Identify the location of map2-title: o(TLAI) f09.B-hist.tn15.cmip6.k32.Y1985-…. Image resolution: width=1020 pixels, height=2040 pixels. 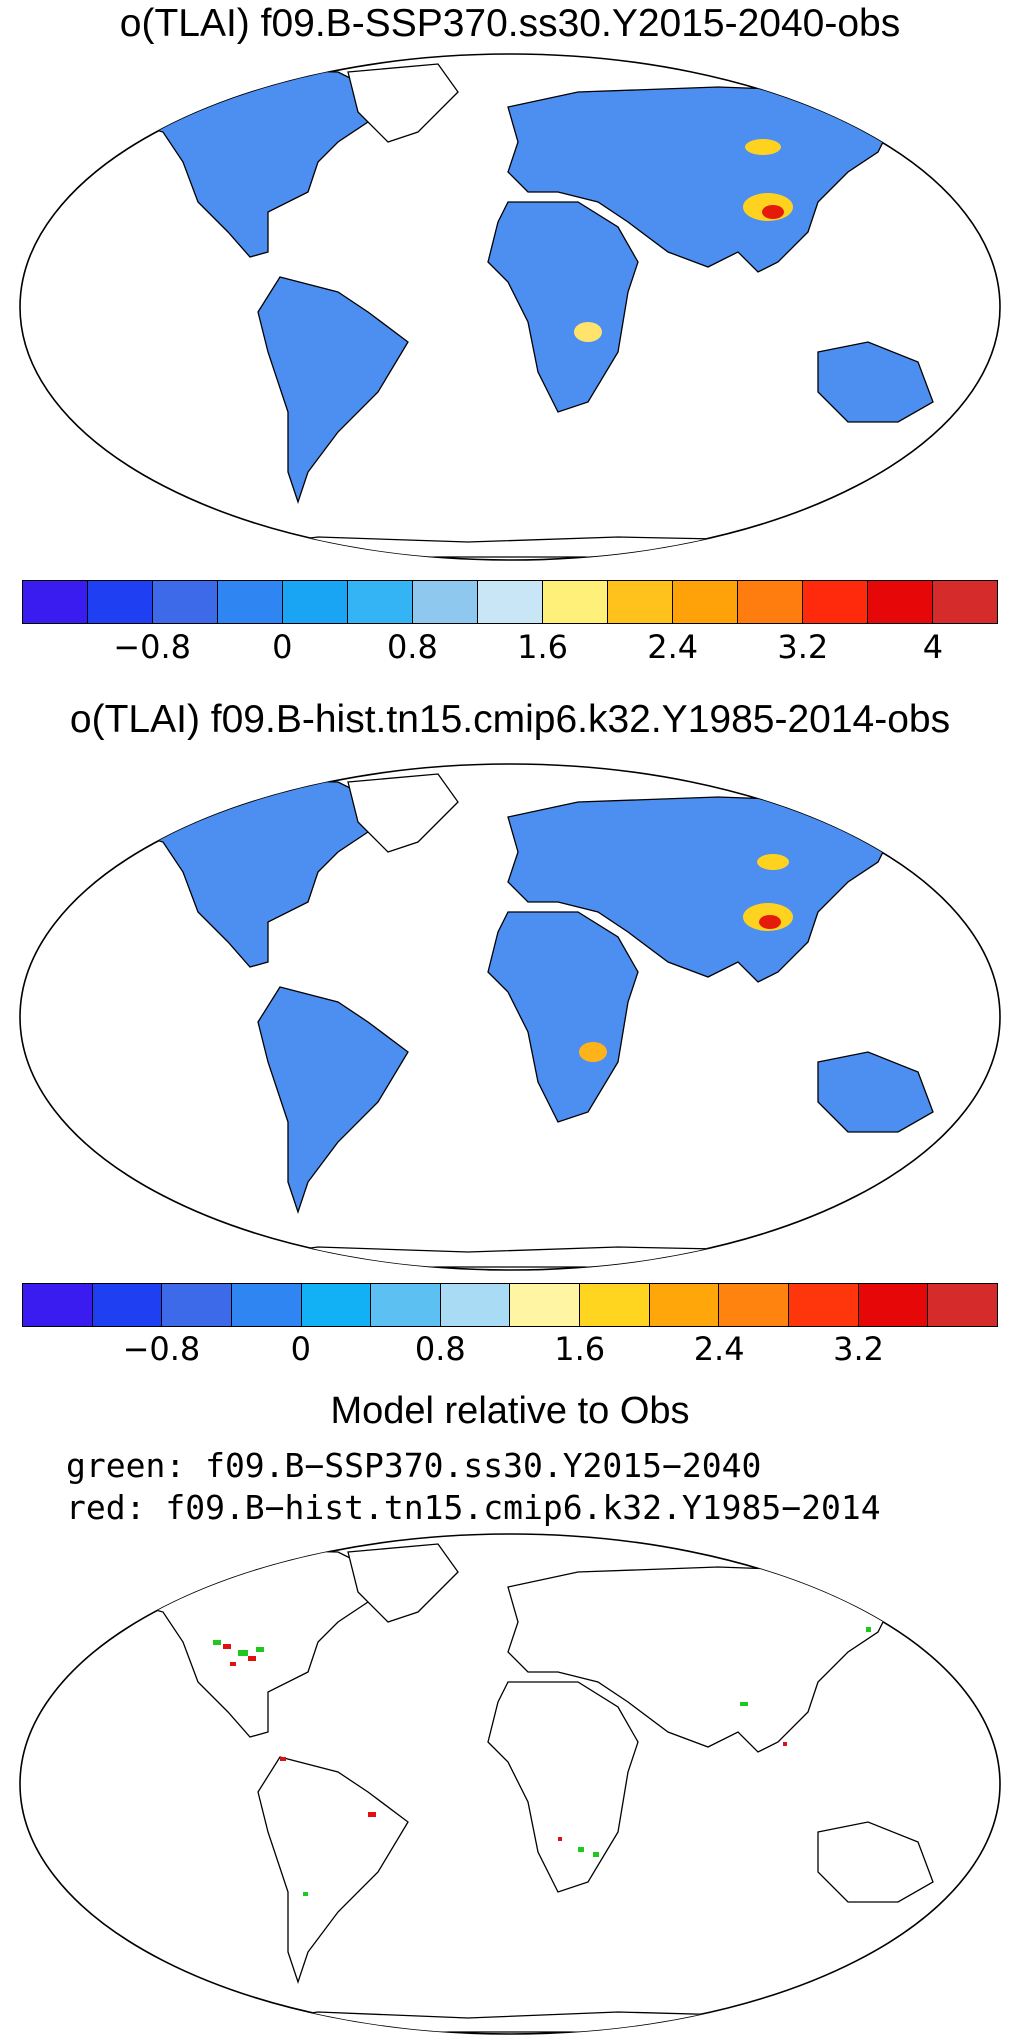
(510, 719).